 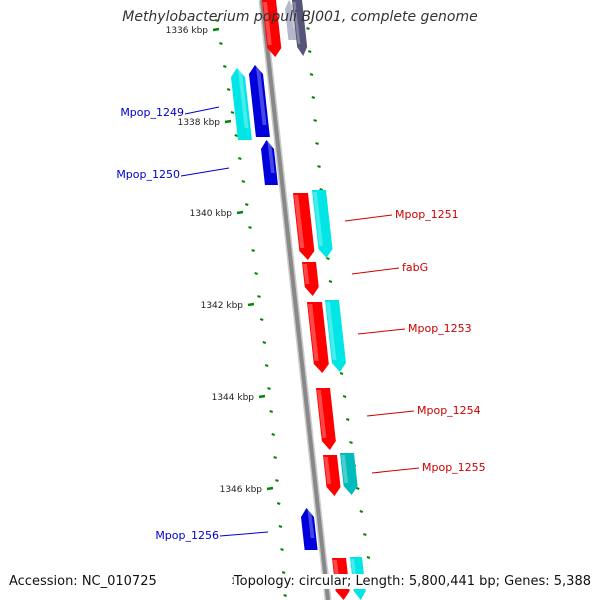 I want to click on tick-track-left, so click(x=251, y=308).